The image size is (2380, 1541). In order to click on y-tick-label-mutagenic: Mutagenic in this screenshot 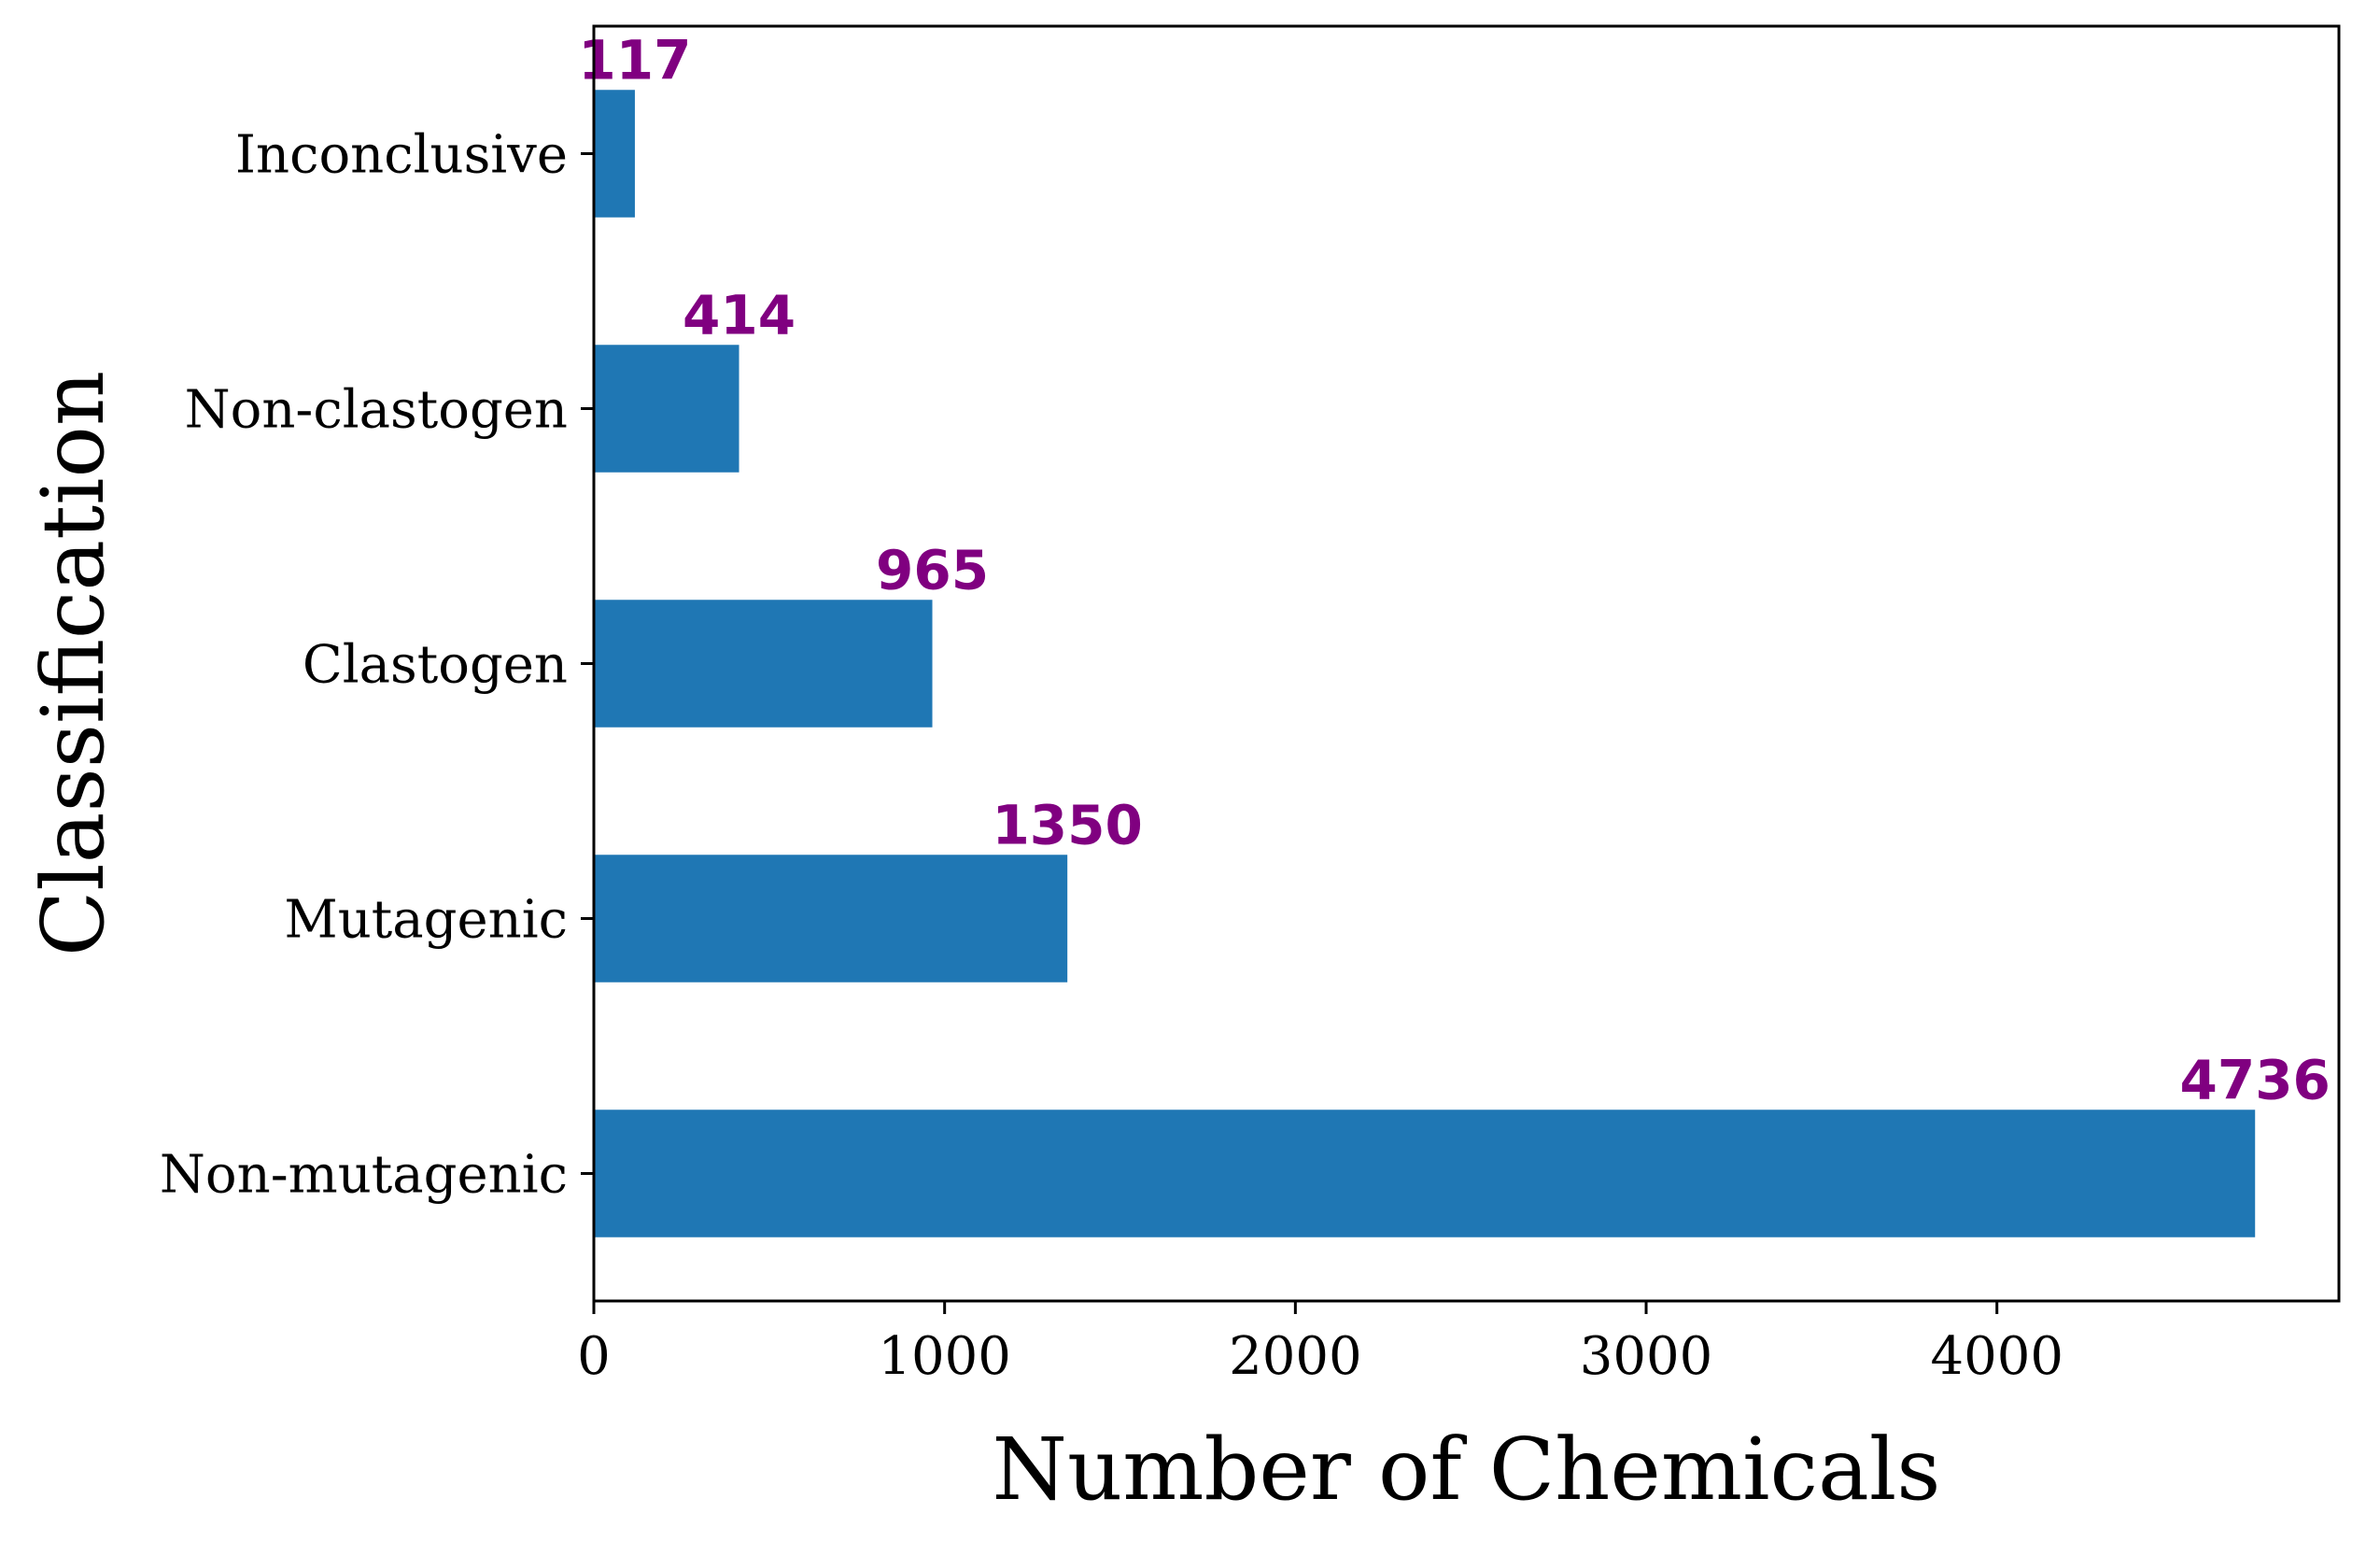, I will do `click(426, 920)`.